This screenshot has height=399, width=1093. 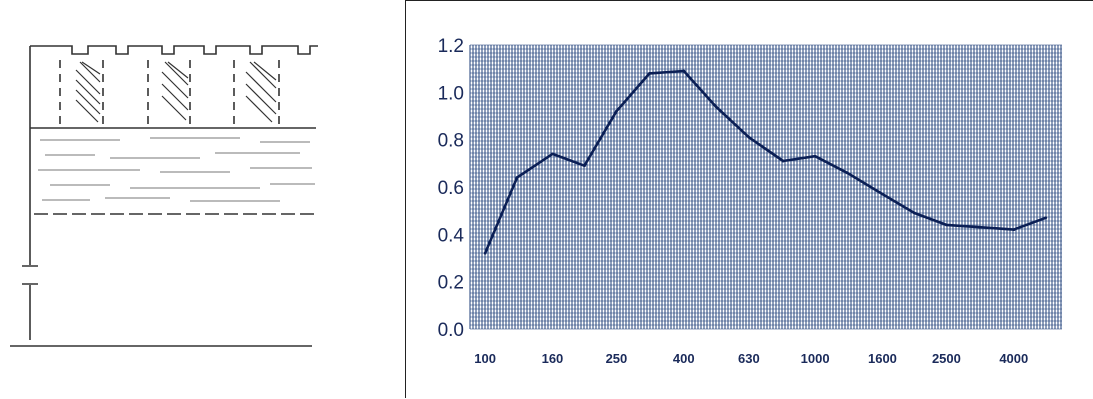 I want to click on x-tick-label: 100, so click(x=485, y=358).